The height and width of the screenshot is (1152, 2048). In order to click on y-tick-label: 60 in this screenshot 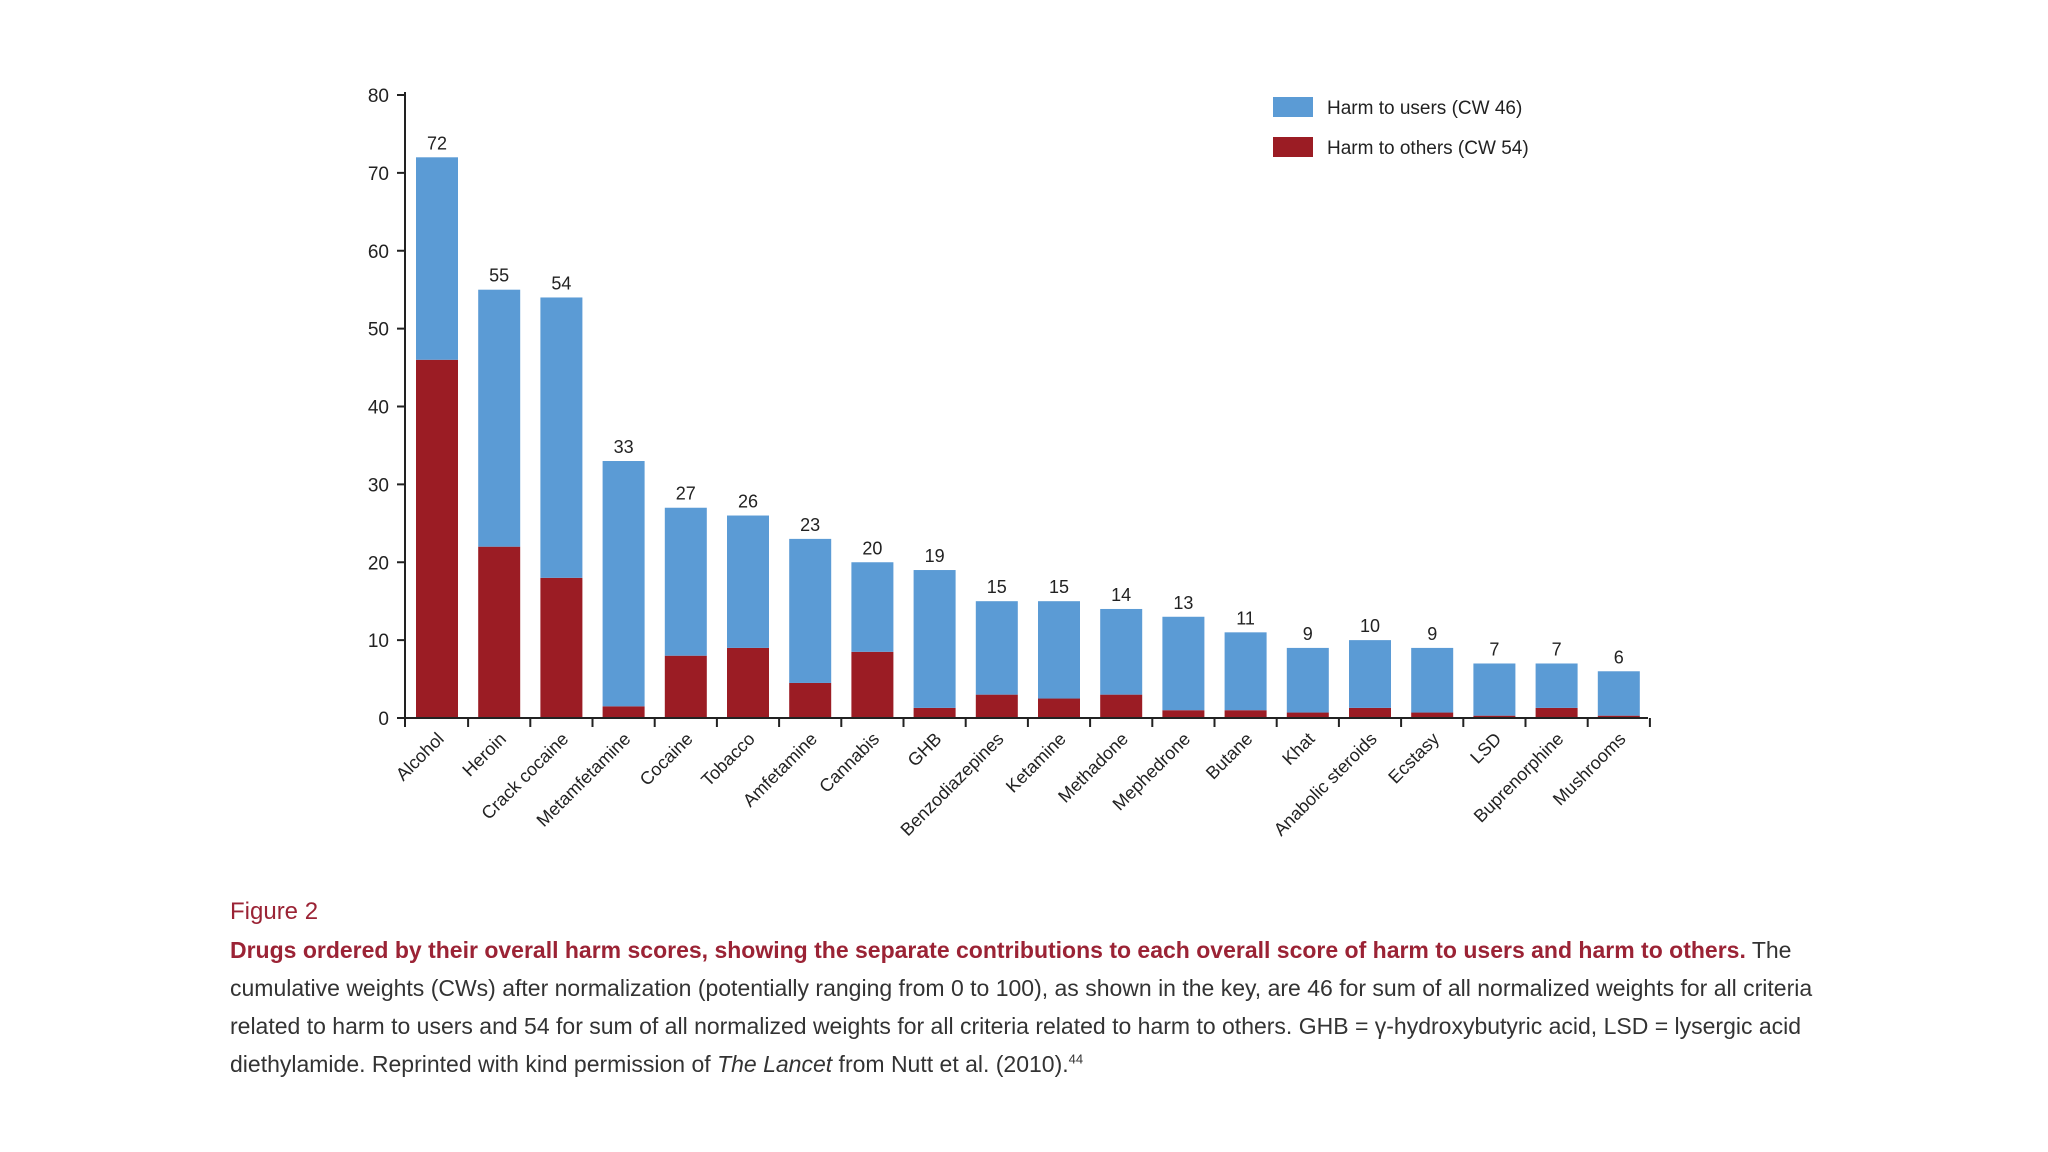, I will do `click(378, 252)`.